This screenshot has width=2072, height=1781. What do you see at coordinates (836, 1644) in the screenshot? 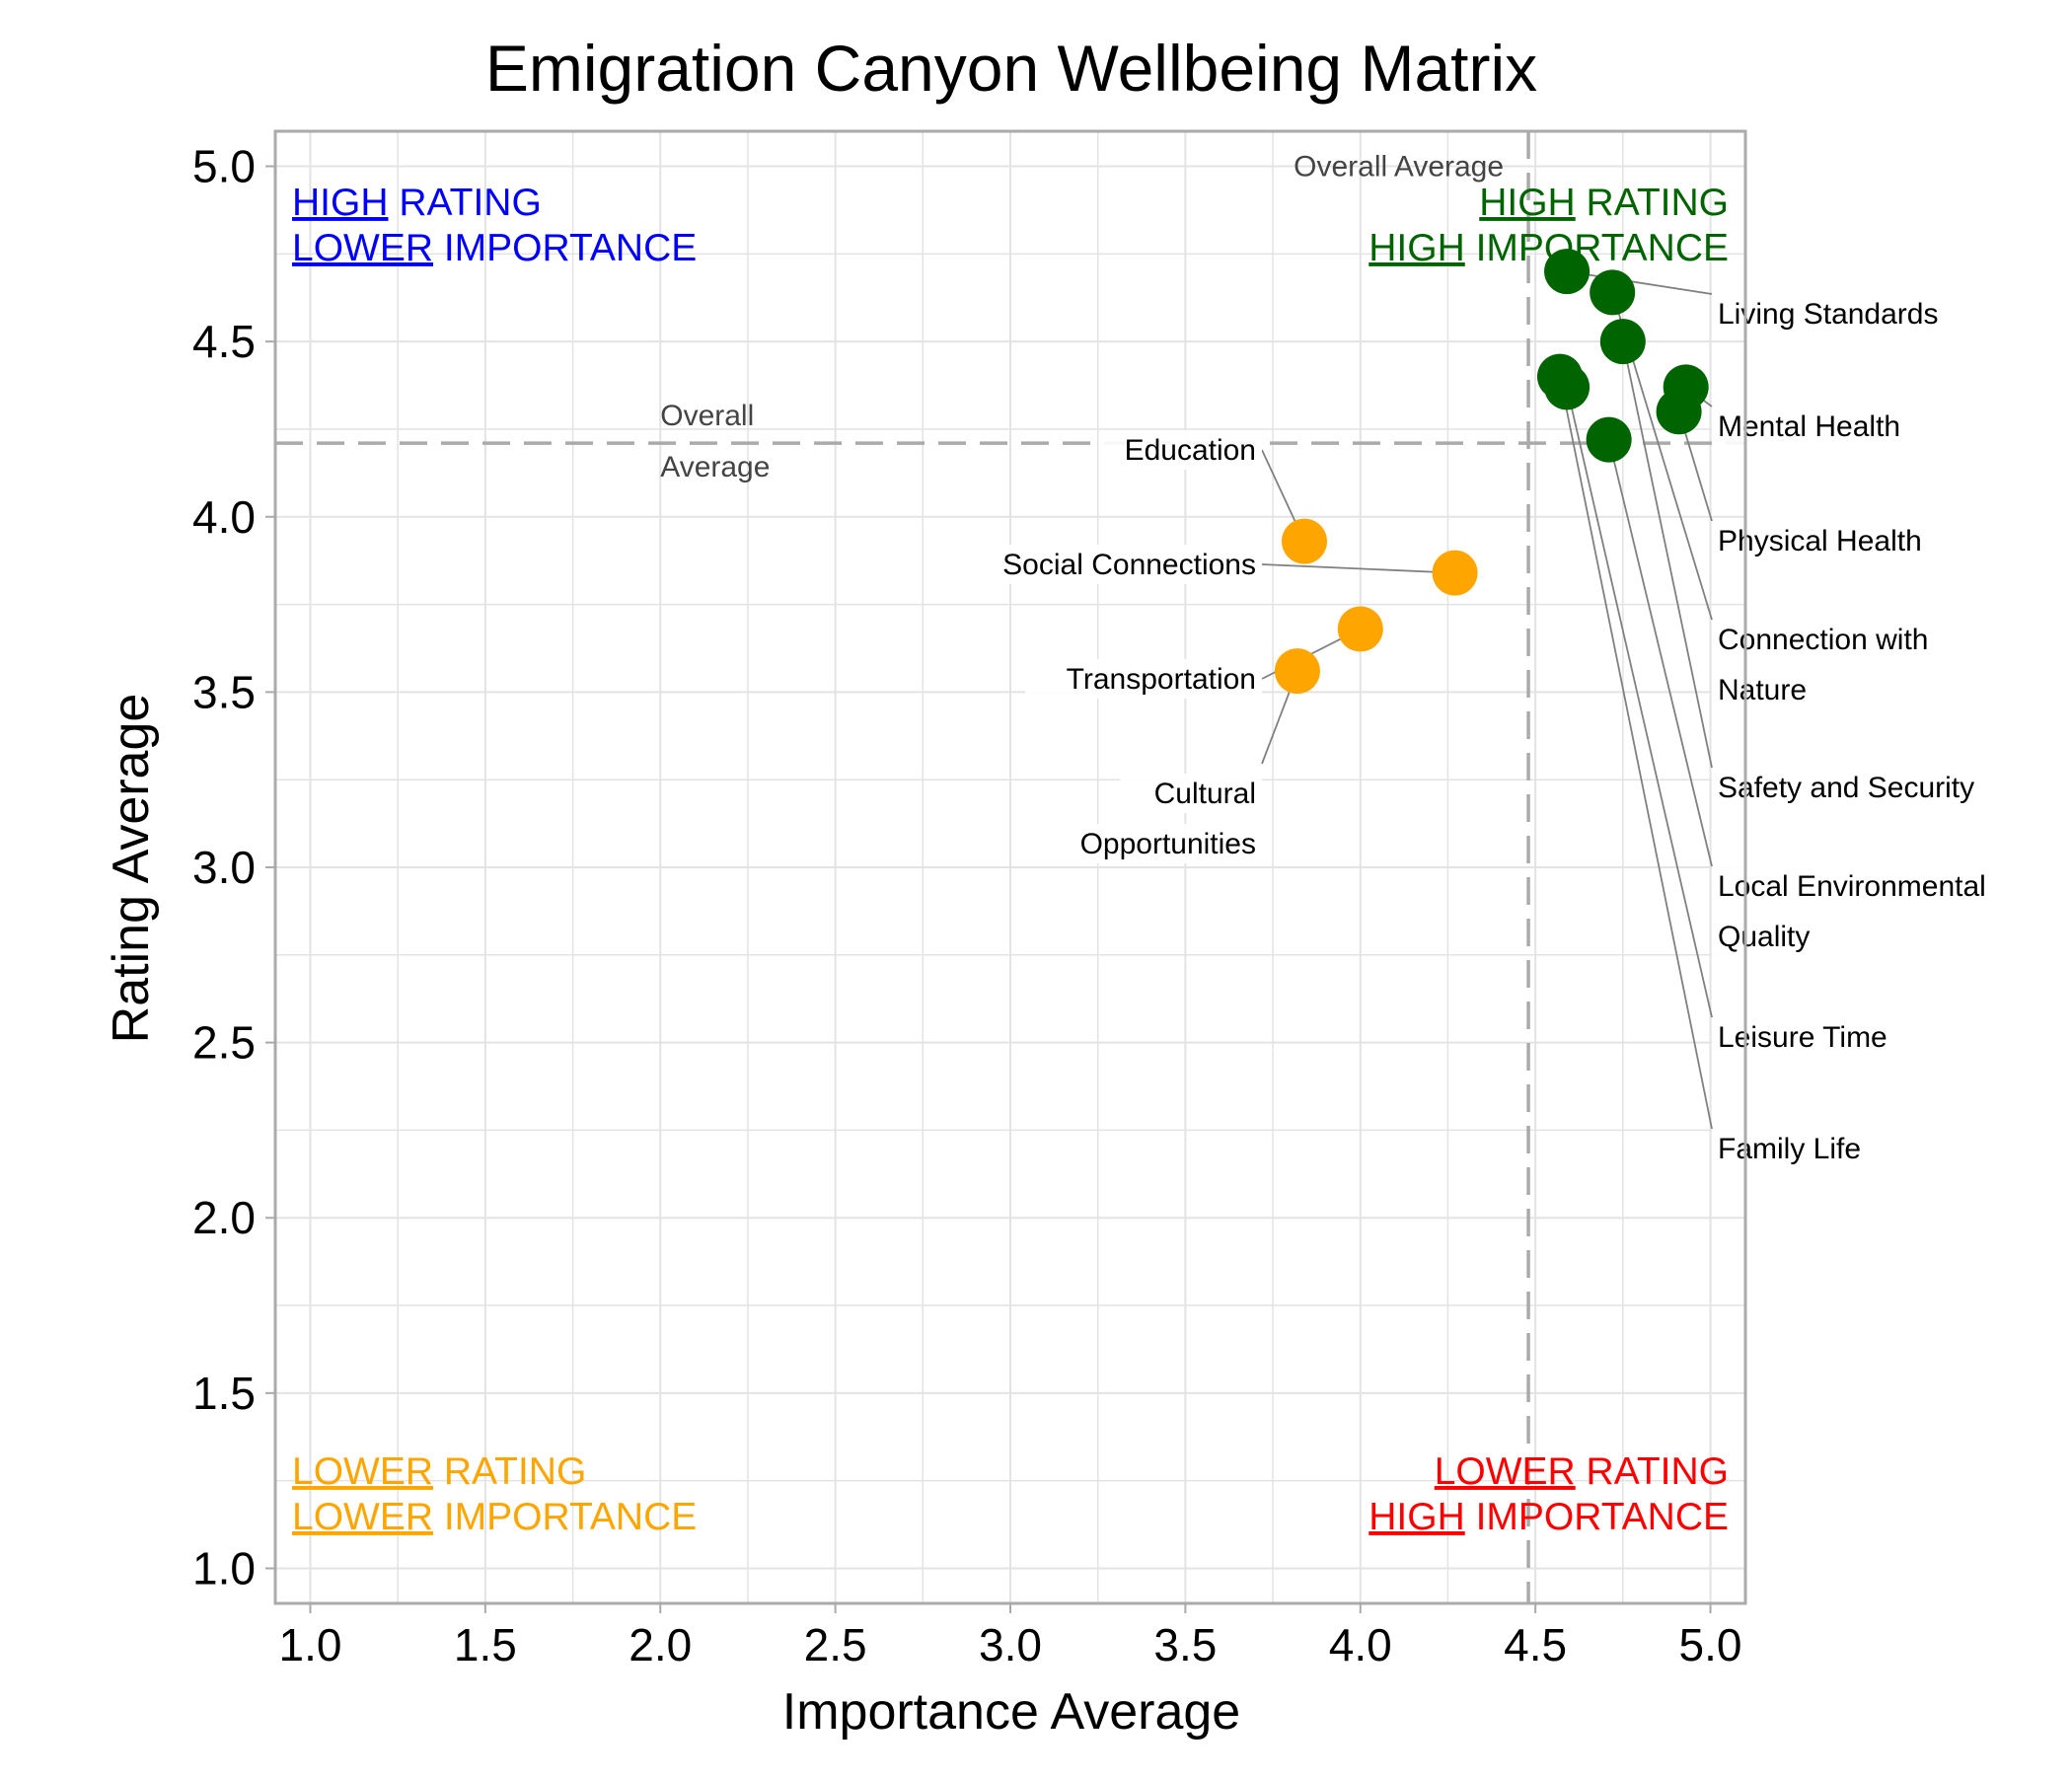
I see `x-tick-label: 2.5` at bounding box center [836, 1644].